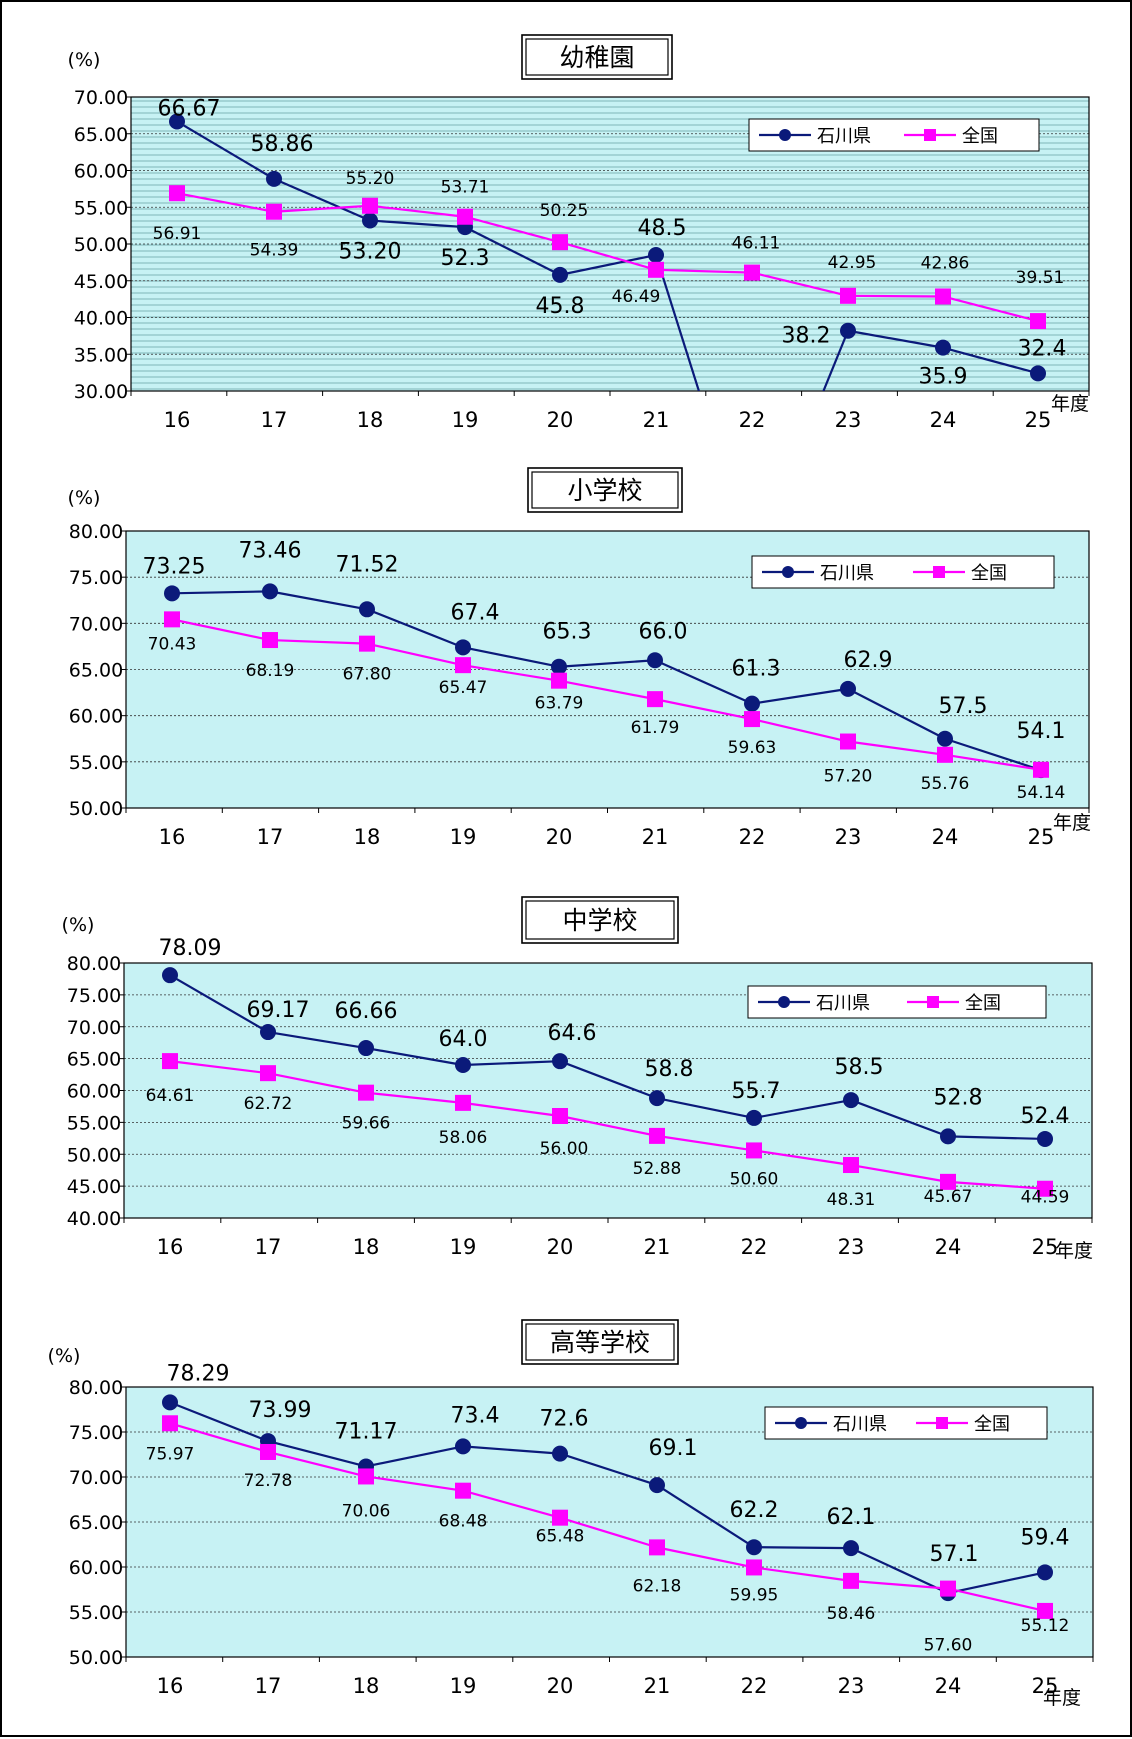 The height and width of the screenshot is (1739, 1132). I want to click on data-label: 46.49, so click(636, 297).